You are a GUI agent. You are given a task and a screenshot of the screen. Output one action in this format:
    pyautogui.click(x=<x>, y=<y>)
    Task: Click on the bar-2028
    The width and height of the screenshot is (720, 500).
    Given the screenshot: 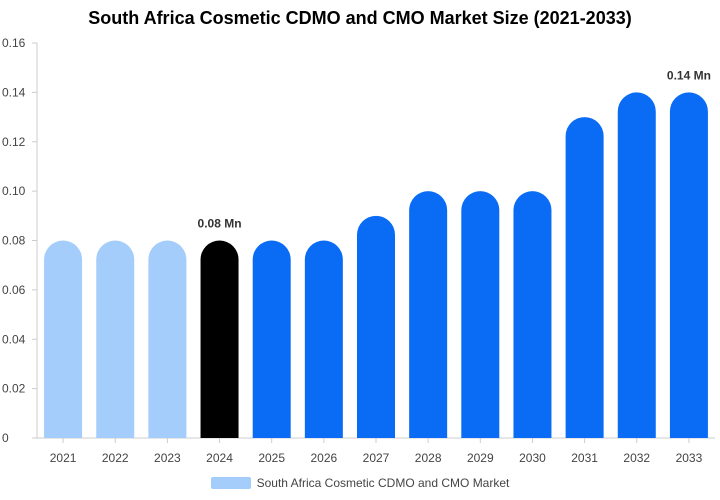 What is the action you would take?
    pyautogui.click(x=428, y=314)
    